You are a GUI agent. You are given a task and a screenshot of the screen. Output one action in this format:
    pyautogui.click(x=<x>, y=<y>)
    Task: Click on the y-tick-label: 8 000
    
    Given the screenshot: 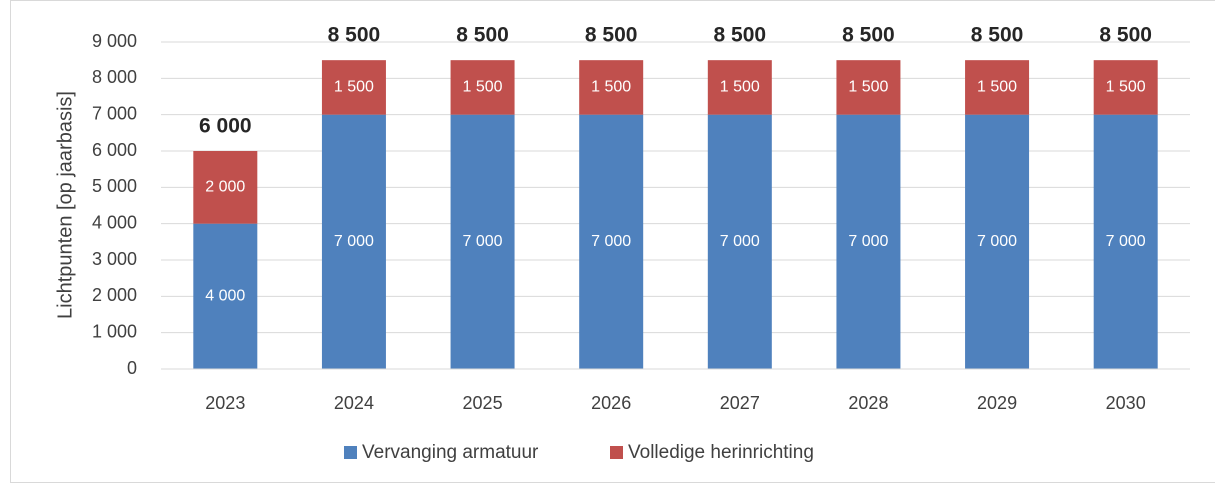 What is the action you would take?
    pyautogui.click(x=114, y=77)
    